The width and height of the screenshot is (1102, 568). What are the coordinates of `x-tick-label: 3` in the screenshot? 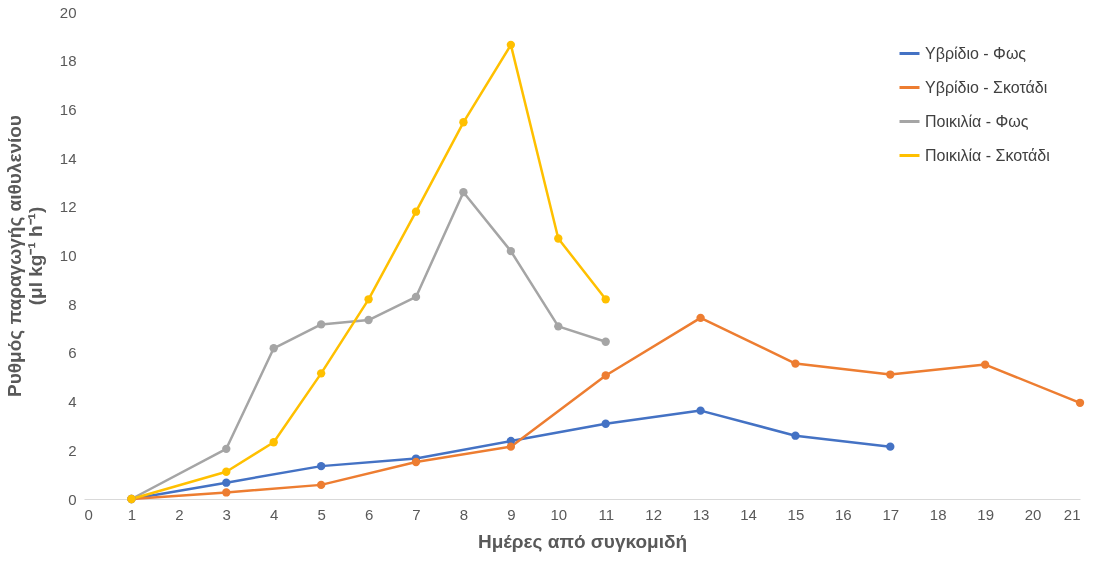 It's located at (226, 514).